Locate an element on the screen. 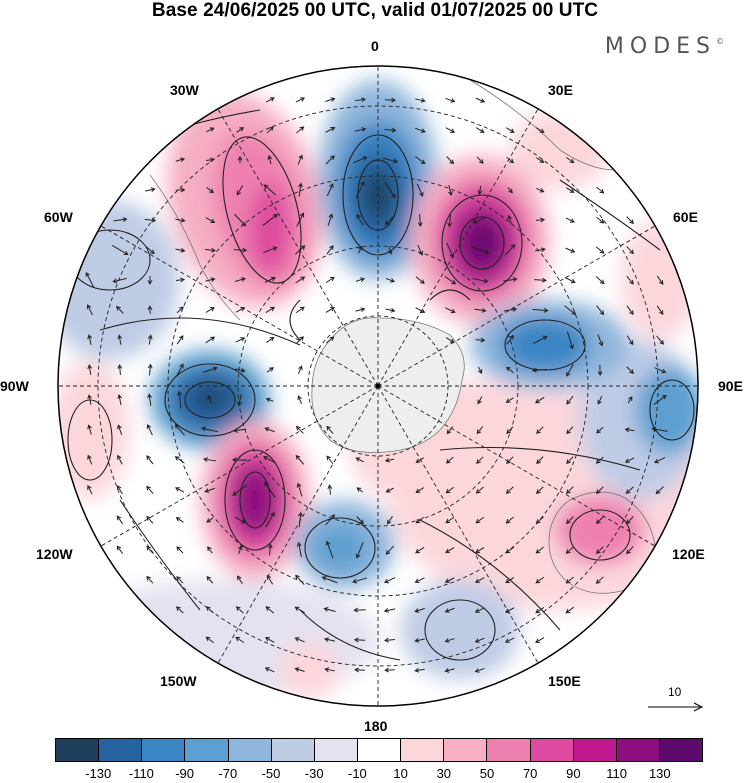 The image size is (750, 783). colorbar-tick-label: 130 is located at coordinates (659, 773).